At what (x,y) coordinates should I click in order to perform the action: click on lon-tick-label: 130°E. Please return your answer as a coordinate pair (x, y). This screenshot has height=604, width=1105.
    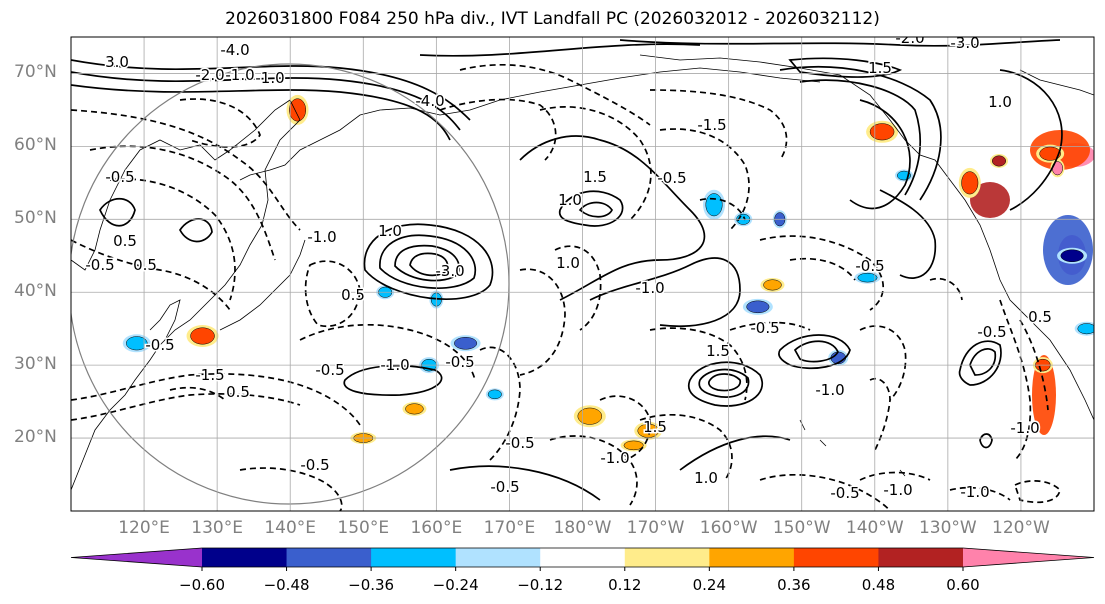
    Looking at the image, I should click on (217, 528).